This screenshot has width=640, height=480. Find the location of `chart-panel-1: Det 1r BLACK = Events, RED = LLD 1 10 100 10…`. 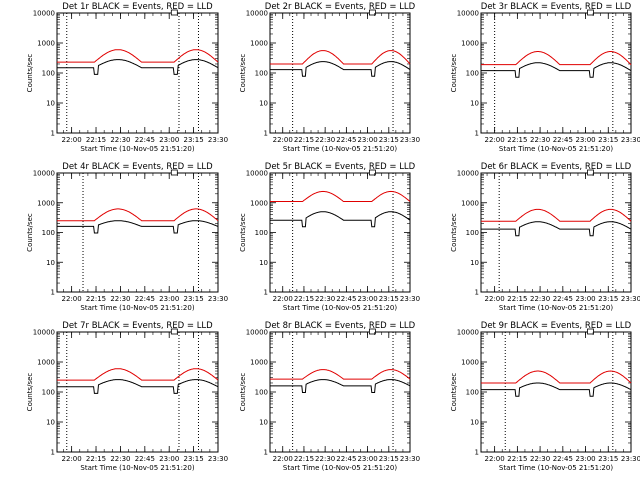

chart-panel-1: Det 1r BLACK = Events, RED = LLD 1 10 100 10… is located at coordinates (127, 77).